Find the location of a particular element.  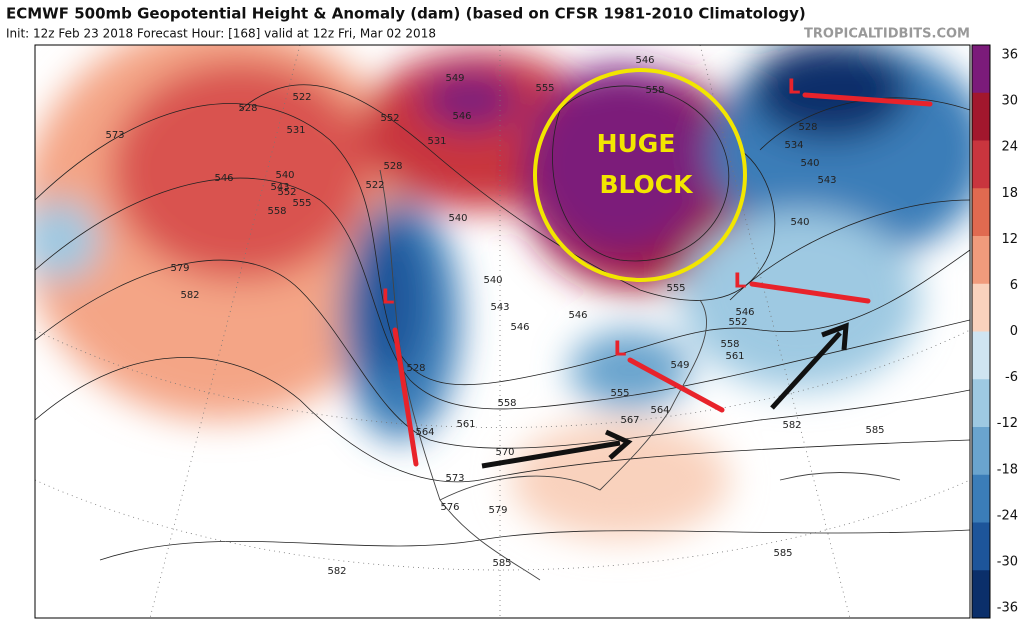

colorbar-tick-label: 30 is located at coordinates (1009, 101).